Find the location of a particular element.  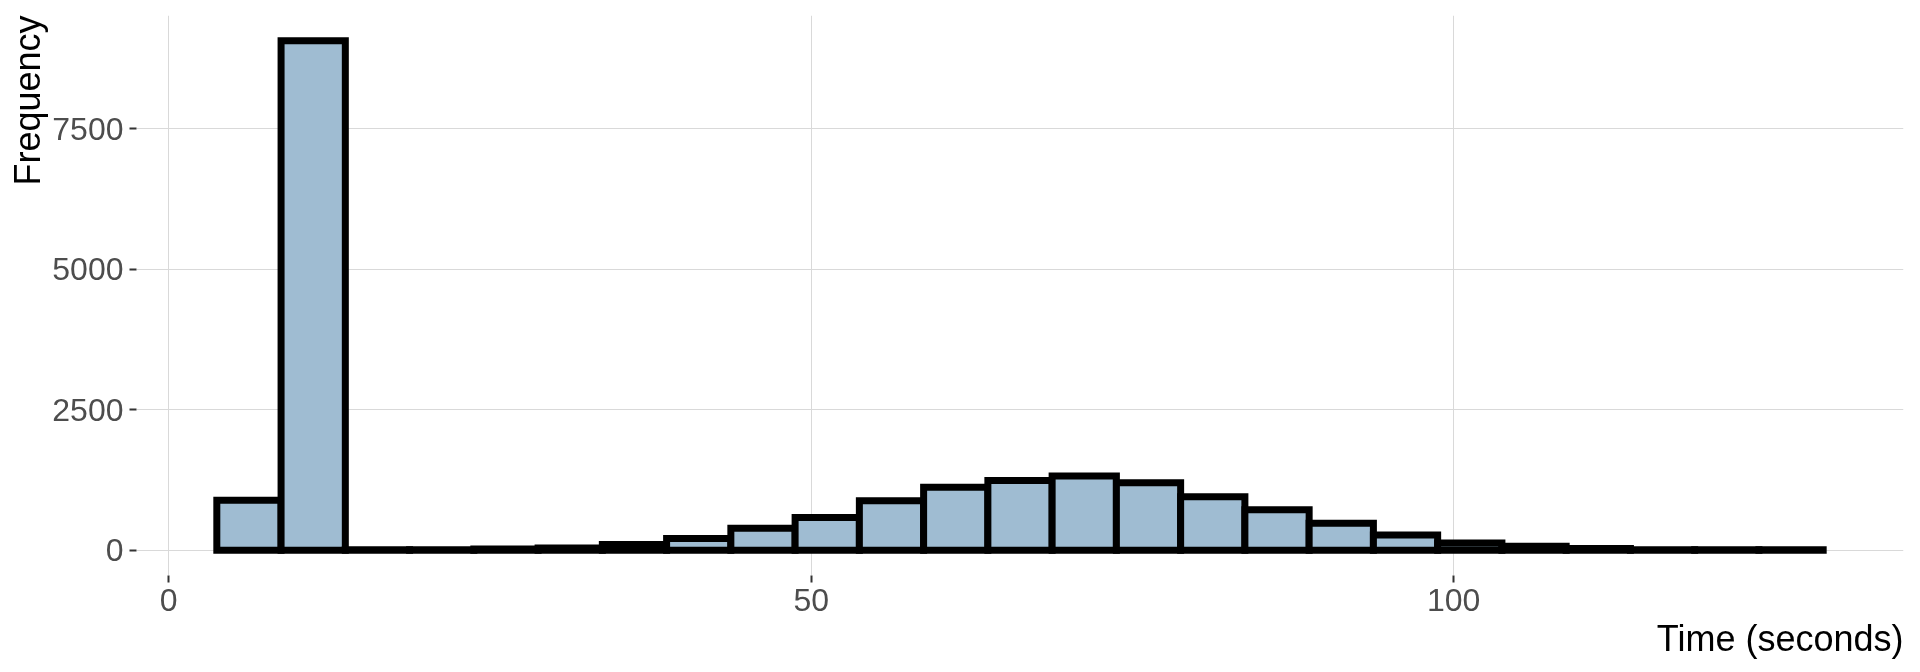

y-tick-label: 7500 is located at coordinates (88, 128).